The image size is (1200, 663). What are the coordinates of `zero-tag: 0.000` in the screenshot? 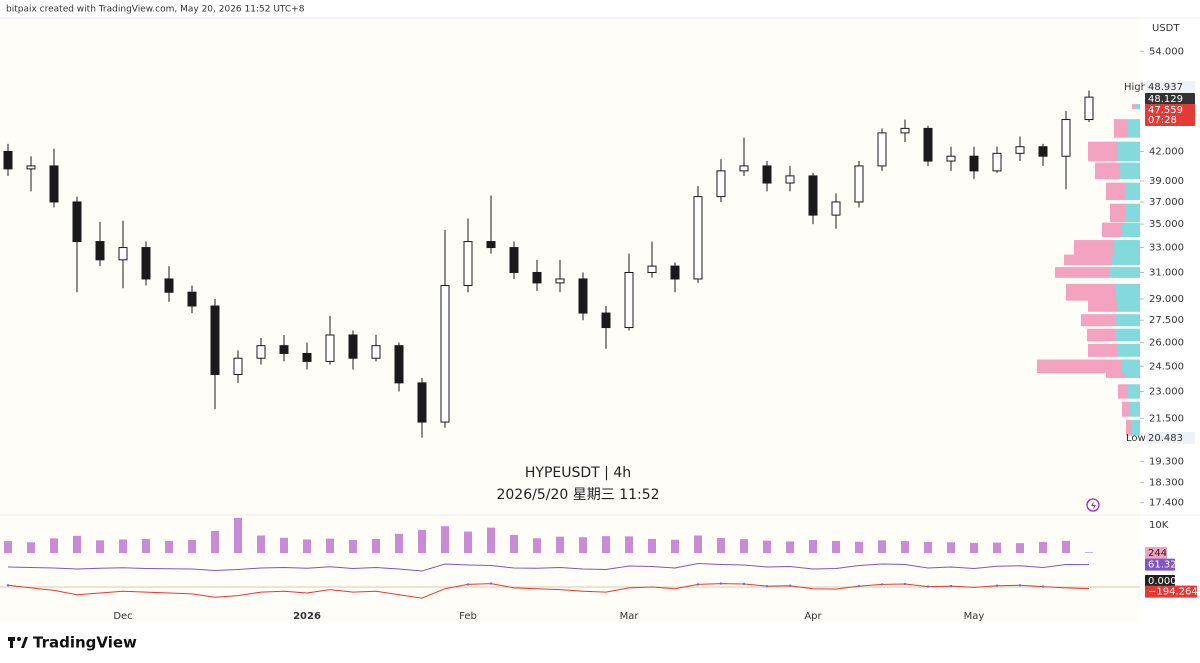 It's located at (1162, 581).